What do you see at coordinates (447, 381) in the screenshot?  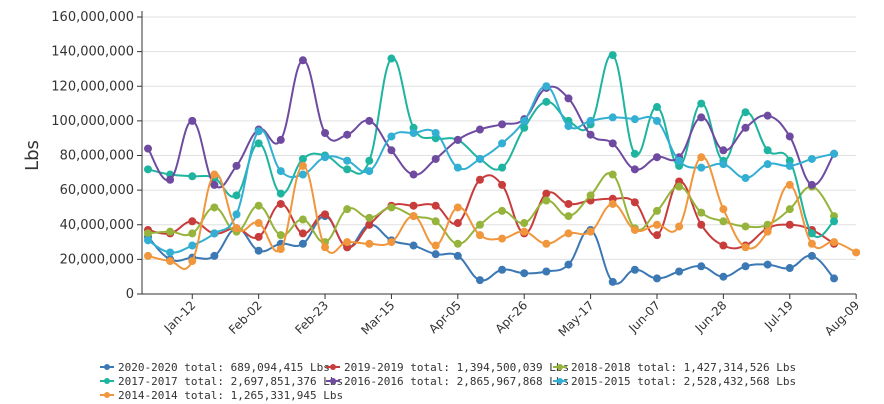 I see `legend-item: 2016-2016 total: 2,865,967,868 Lbs` at bounding box center [447, 381].